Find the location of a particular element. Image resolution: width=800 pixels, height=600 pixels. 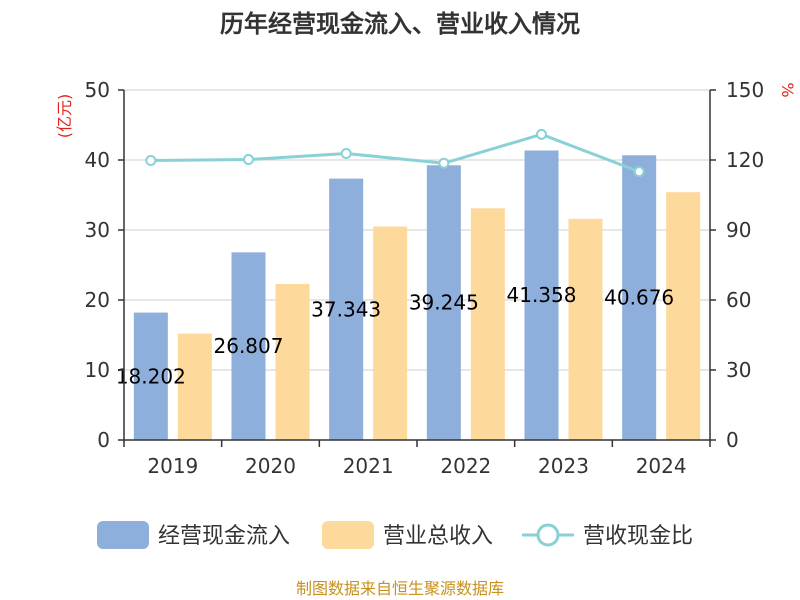

legend-item-revenue: 营业总收入 is located at coordinates (407, 535).